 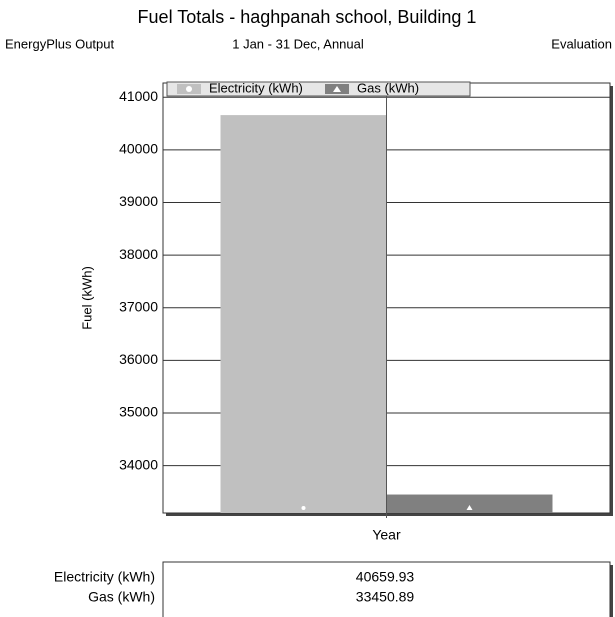 What do you see at coordinates (121, 597) in the screenshot?
I see `table-row-label: Gas (kWh)` at bounding box center [121, 597].